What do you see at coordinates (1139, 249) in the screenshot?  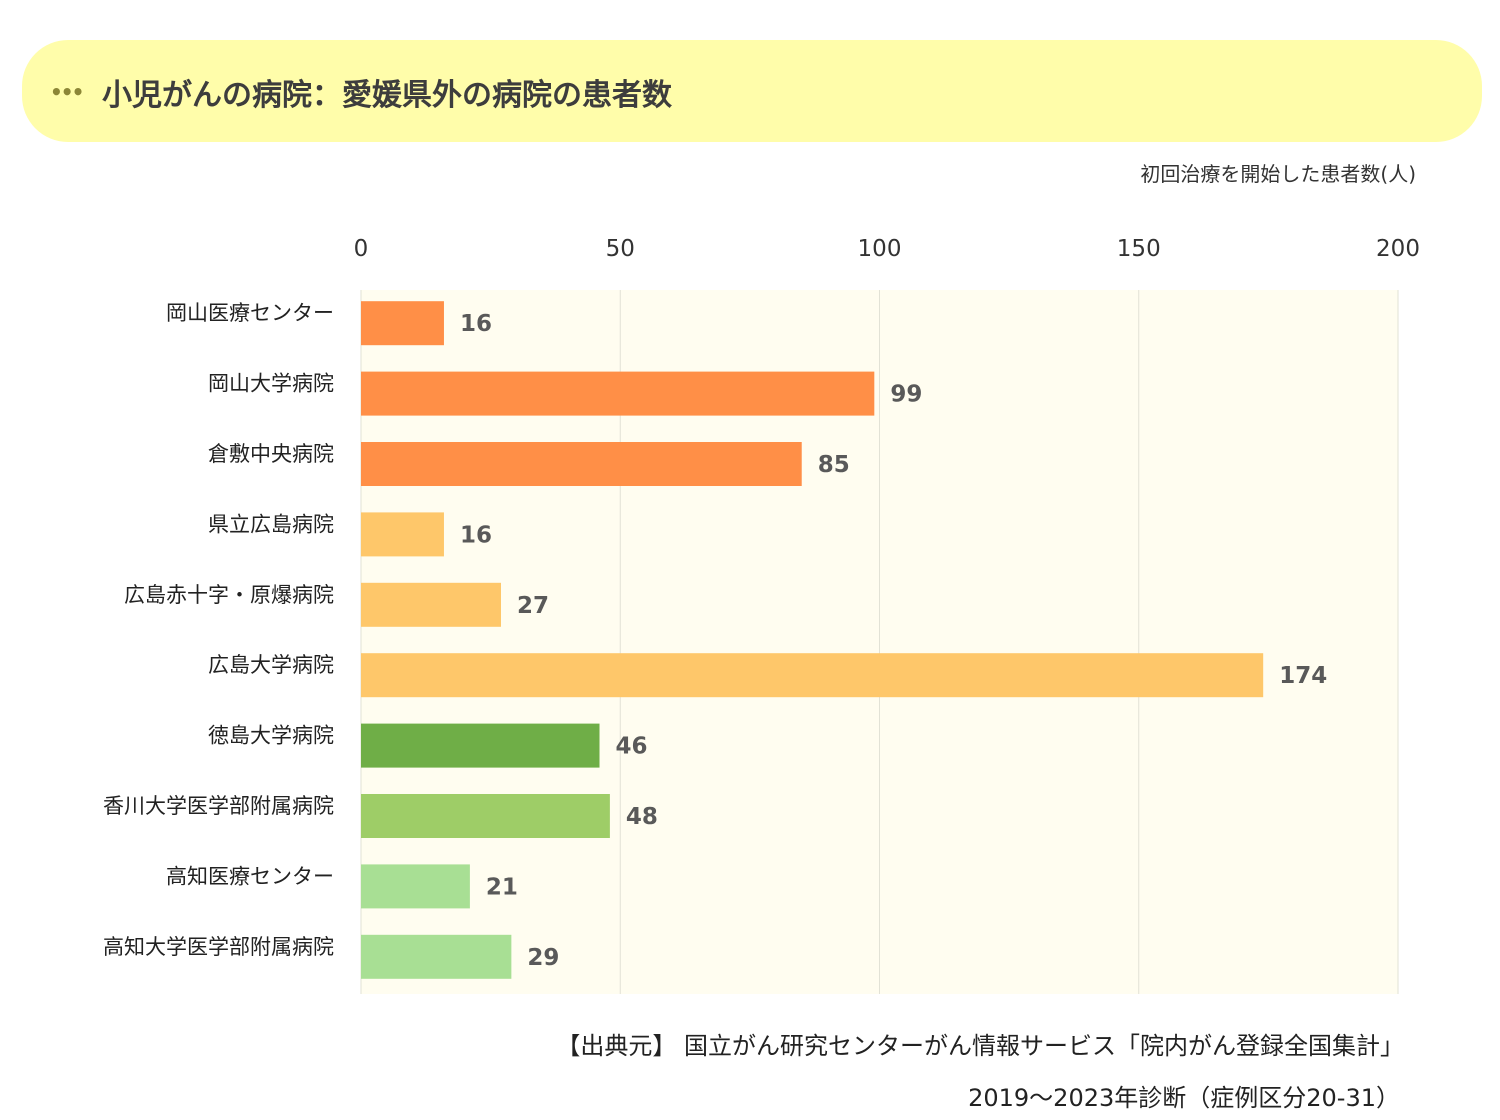 I see `x-tick-label: 150` at bounding box center [1139, 249].